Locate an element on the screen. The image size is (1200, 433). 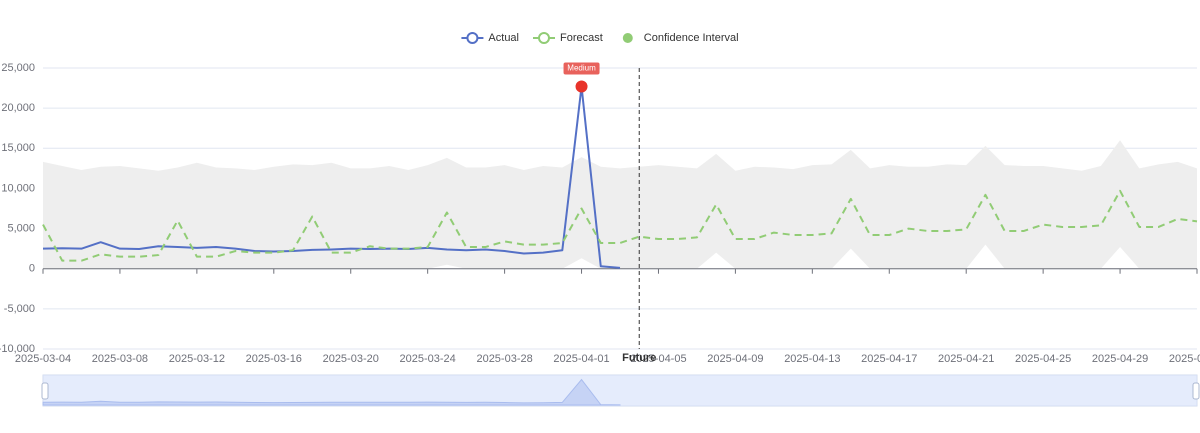
legend: Actual Forecast Confidence Interval is located at coordinates (600, 38).